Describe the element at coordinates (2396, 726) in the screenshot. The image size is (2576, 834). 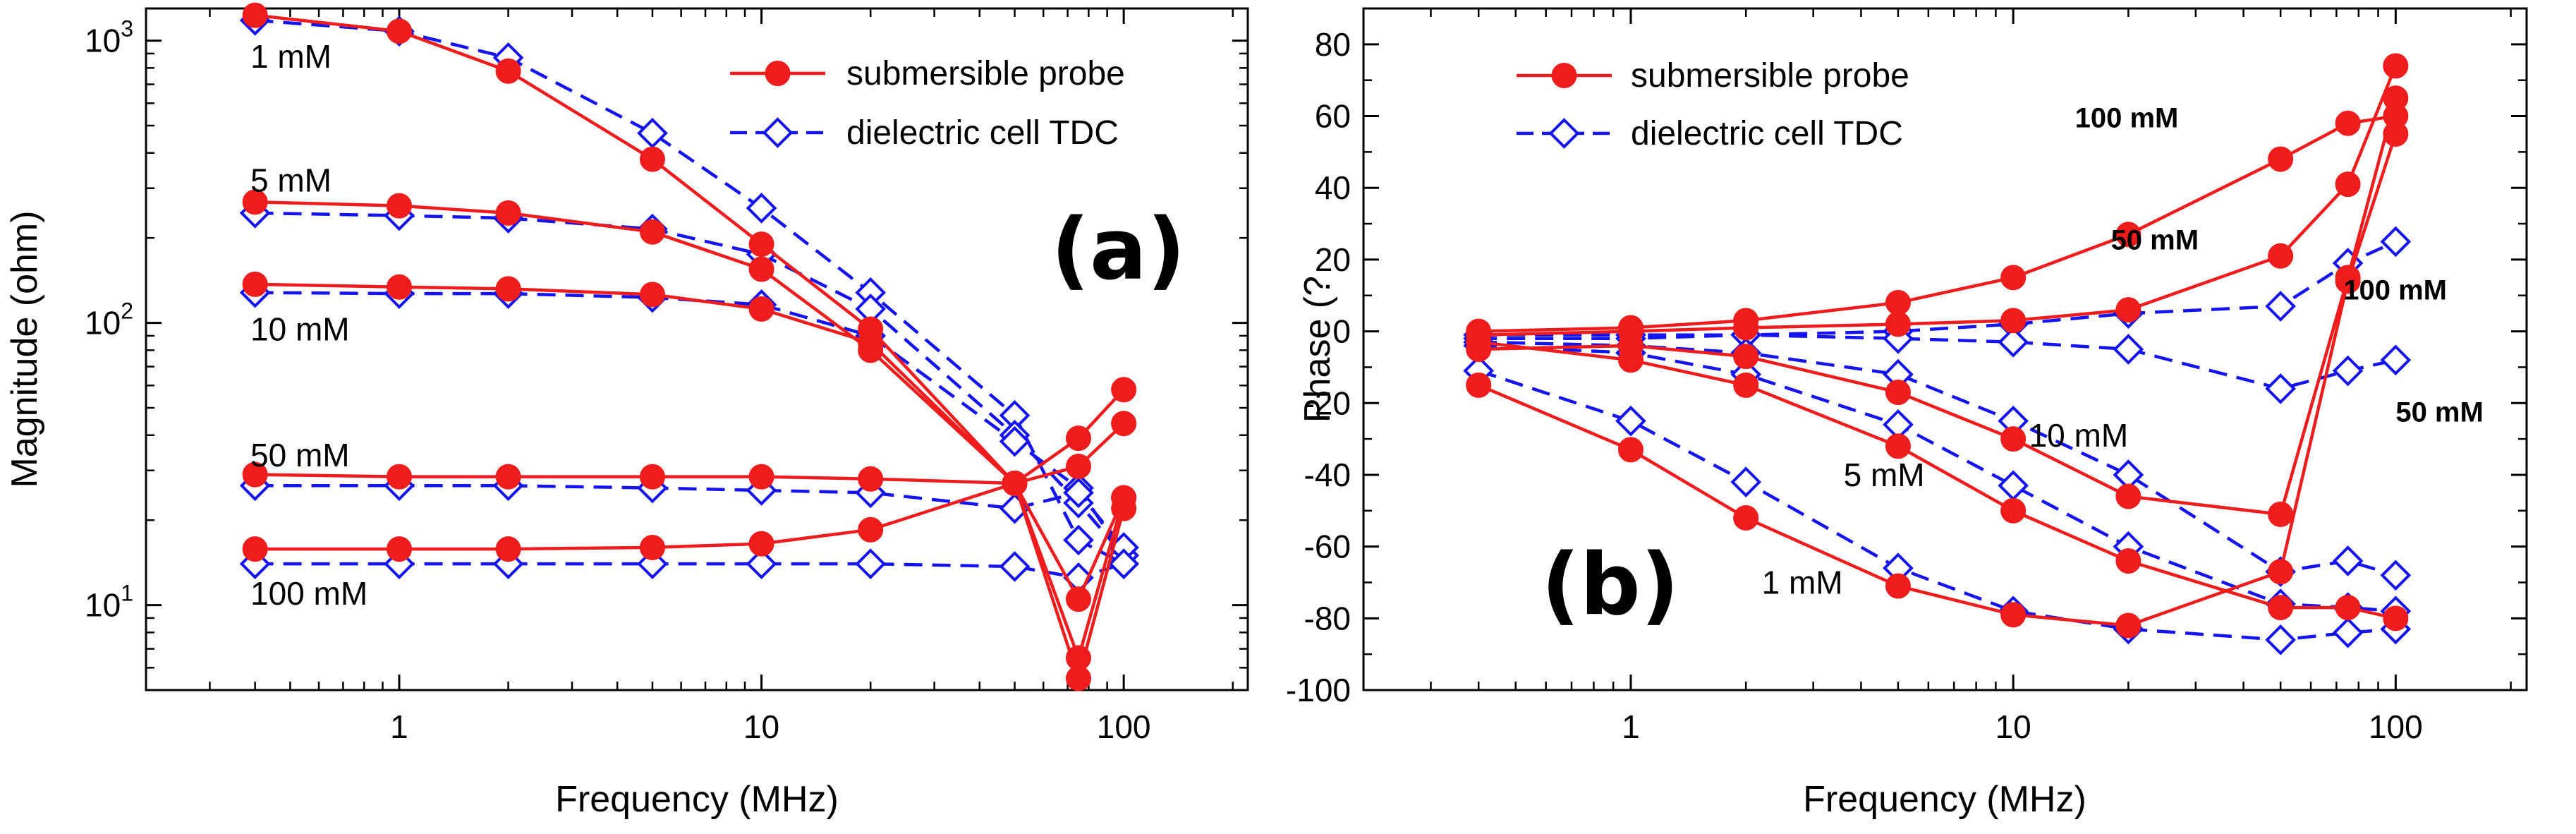
I see `x-tick-label: 100` at that location.